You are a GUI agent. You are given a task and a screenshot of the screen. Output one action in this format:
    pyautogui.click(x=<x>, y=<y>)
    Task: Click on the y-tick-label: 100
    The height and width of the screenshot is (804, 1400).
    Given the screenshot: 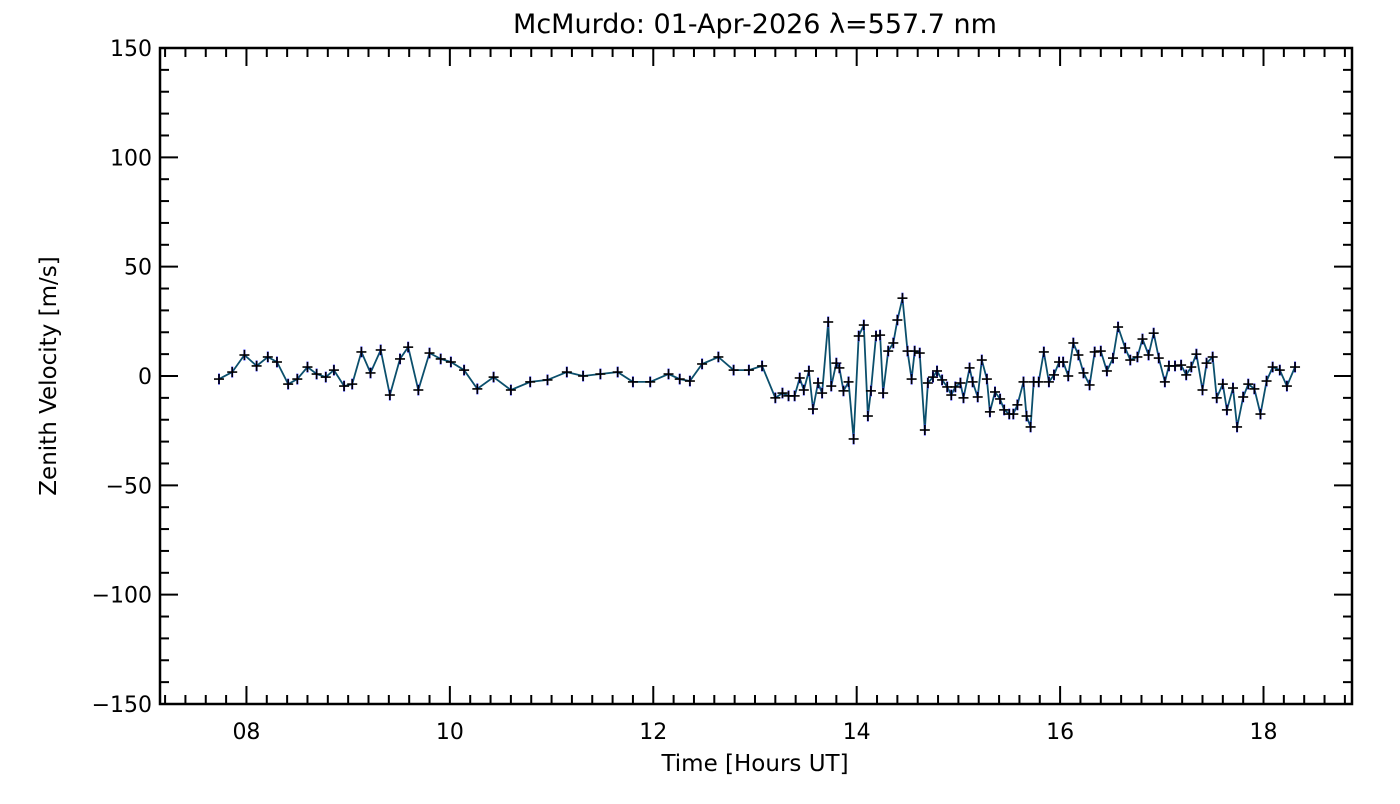 What is the action you would take?
    pyautogui.click(x=131, y=158)
    